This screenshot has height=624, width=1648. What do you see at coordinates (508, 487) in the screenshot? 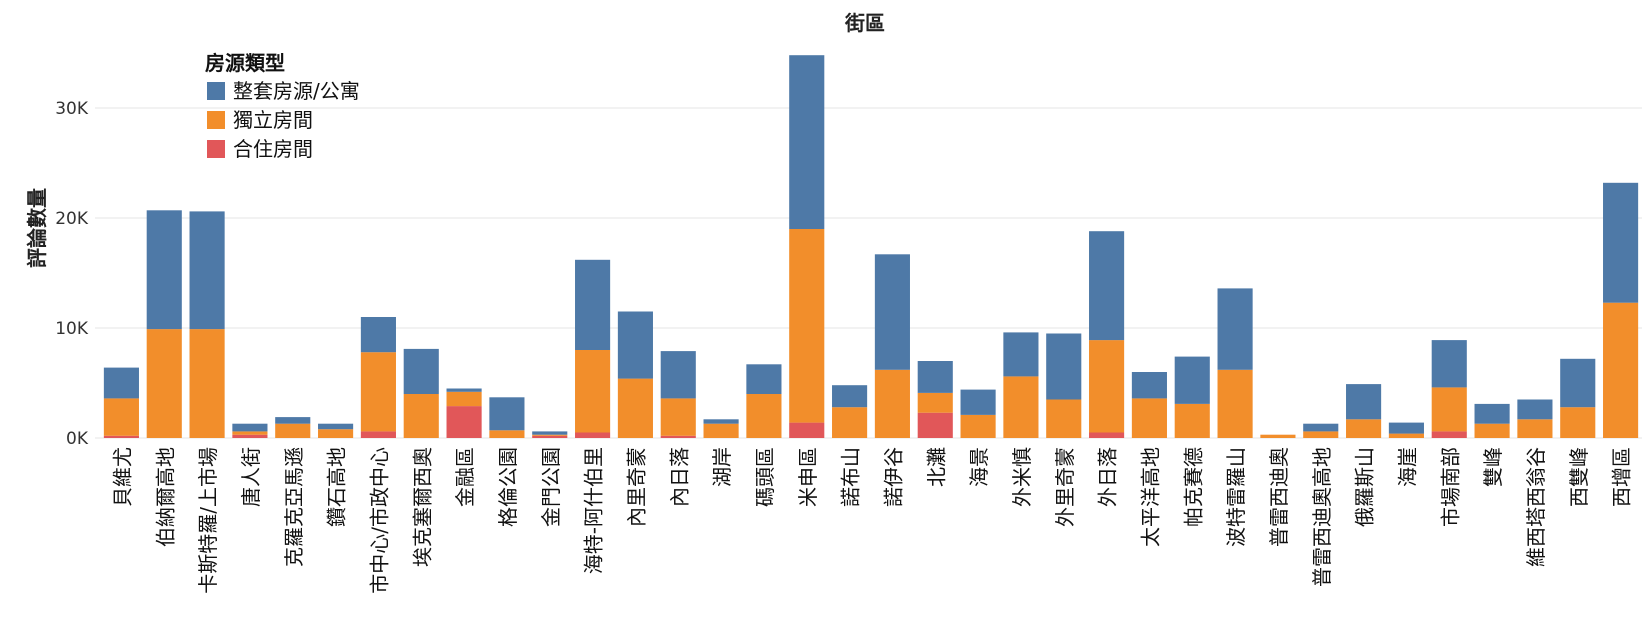
I see `x-tick-label: 格倫公園` at bounding box center [508, 487].